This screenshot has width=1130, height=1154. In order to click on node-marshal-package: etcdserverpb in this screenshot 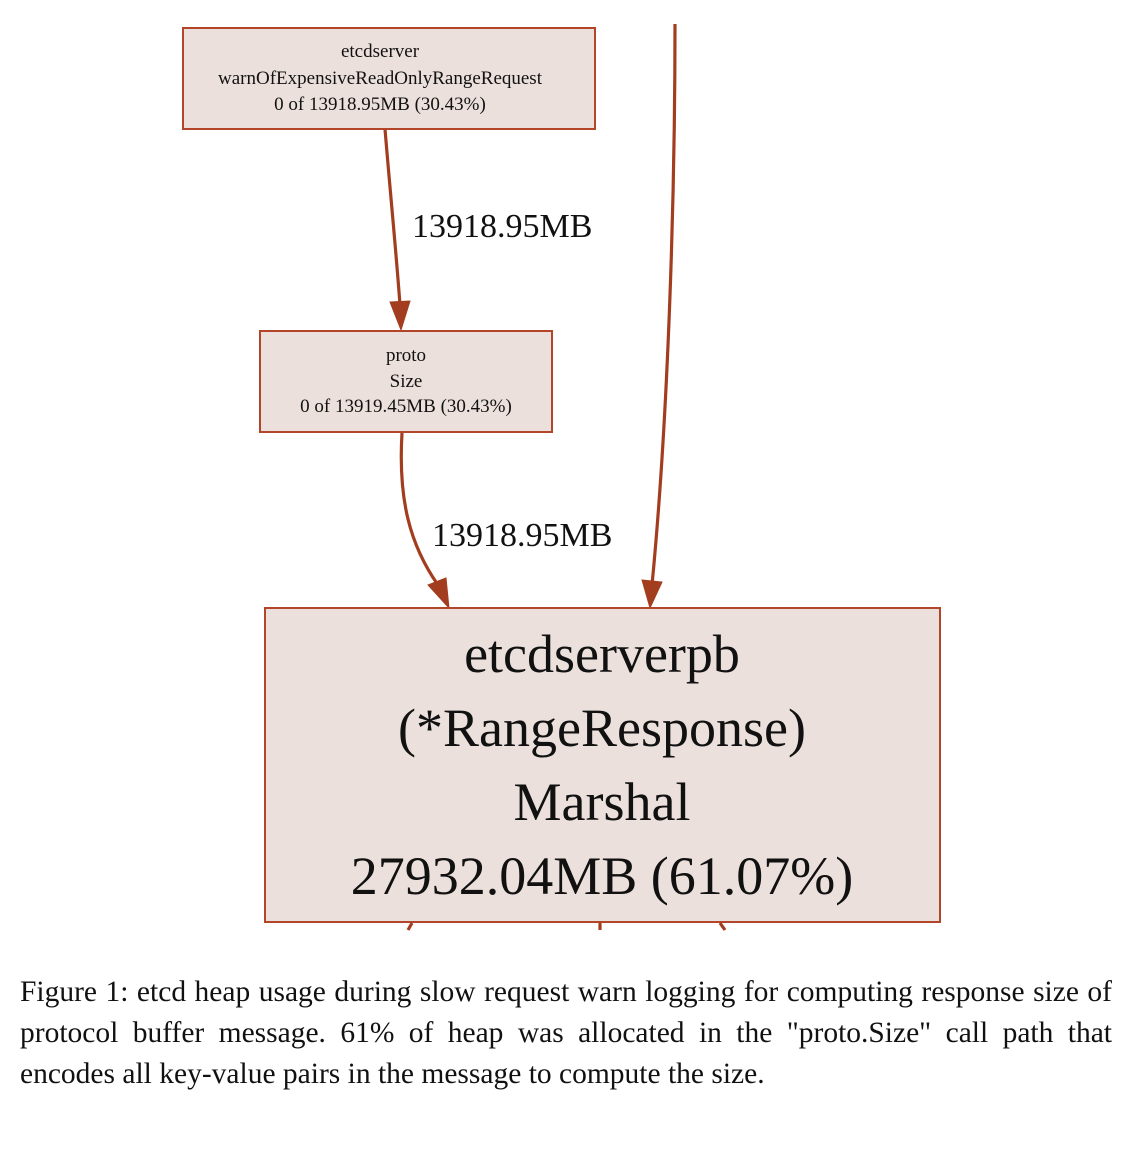, I will do `click(602, 654)`.